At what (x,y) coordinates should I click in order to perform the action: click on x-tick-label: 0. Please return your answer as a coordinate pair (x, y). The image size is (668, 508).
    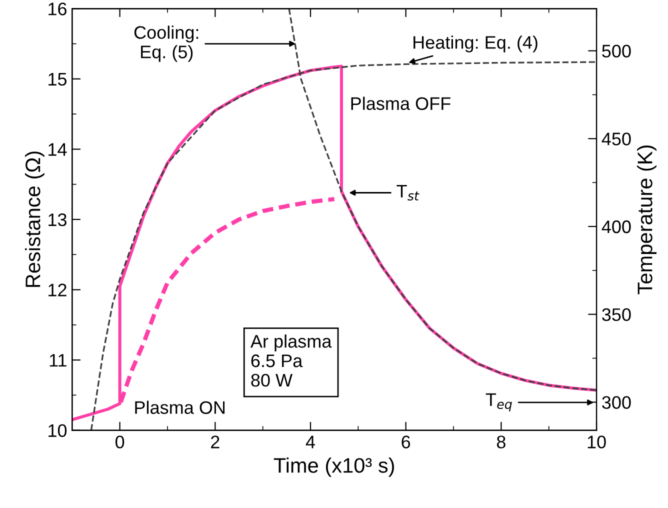
    Looking at the image, I should click on (120, 442).